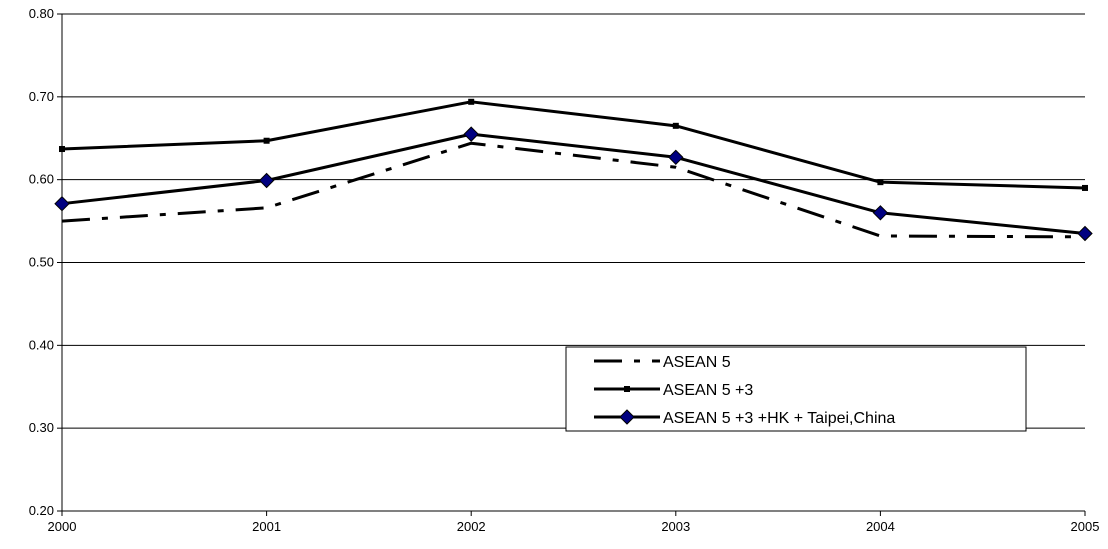  Describe the element at coordinates (266, 526) in the screenshot. I see `x-tick-label-1: 2001` at that location.